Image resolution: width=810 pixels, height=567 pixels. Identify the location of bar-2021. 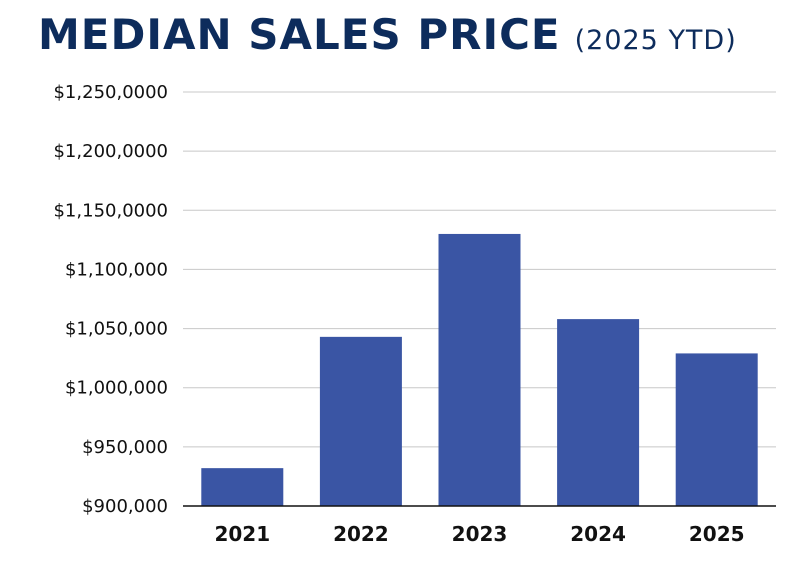
(242, 487).